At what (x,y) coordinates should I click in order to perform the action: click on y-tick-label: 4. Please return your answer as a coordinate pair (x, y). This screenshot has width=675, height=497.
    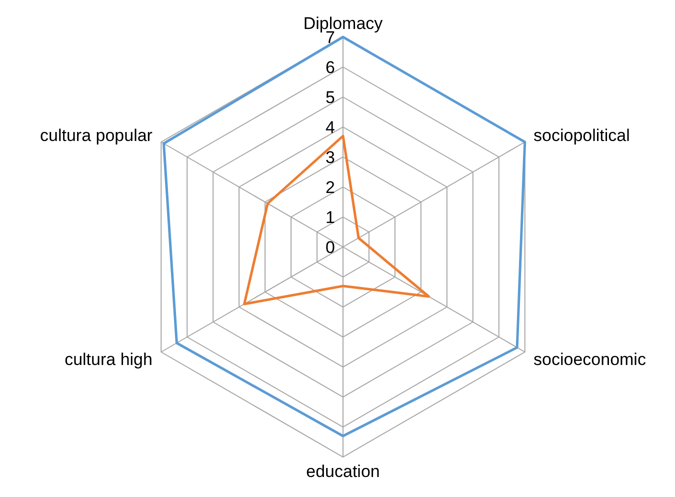
    Looking at the image, I should click on (330, 127).